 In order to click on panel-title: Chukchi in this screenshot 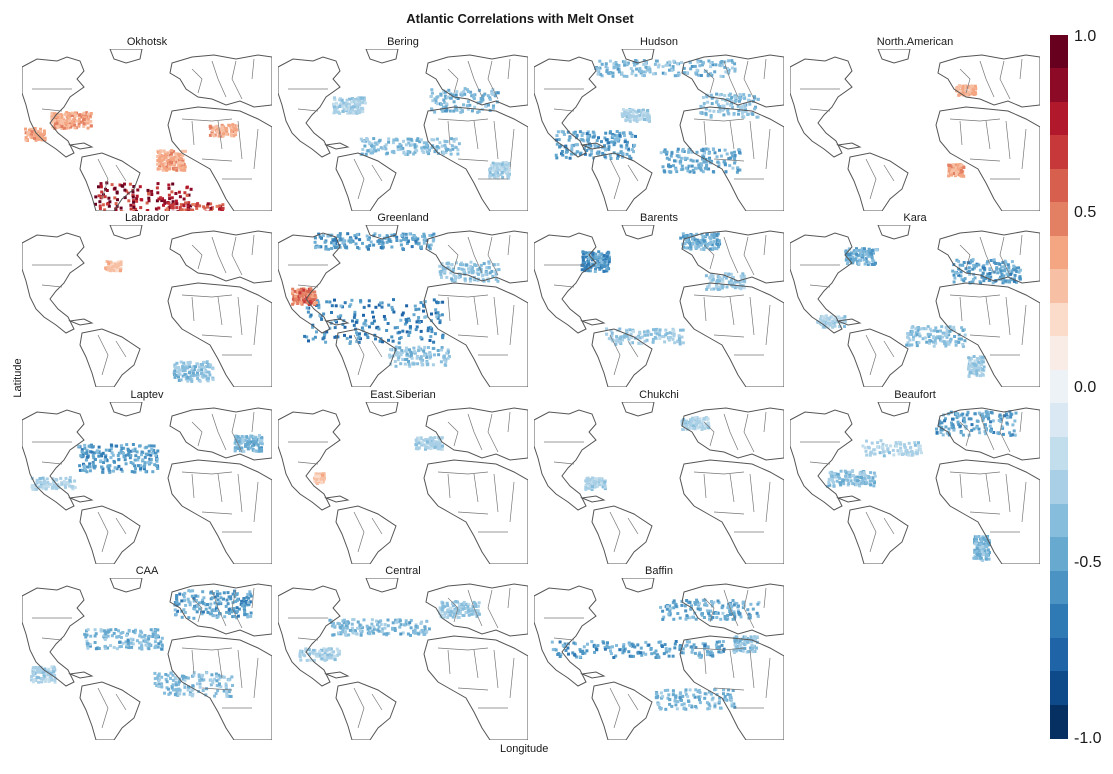, I will do `click(659, 395)`.